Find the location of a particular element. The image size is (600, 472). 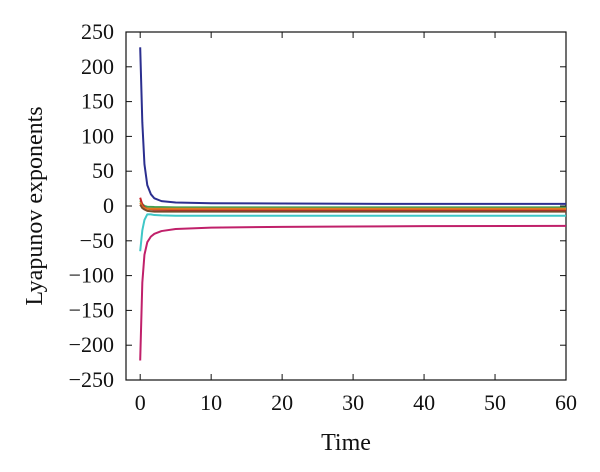

y-axis-title: Lyapunov exponents is located at coordinates (35, 205).